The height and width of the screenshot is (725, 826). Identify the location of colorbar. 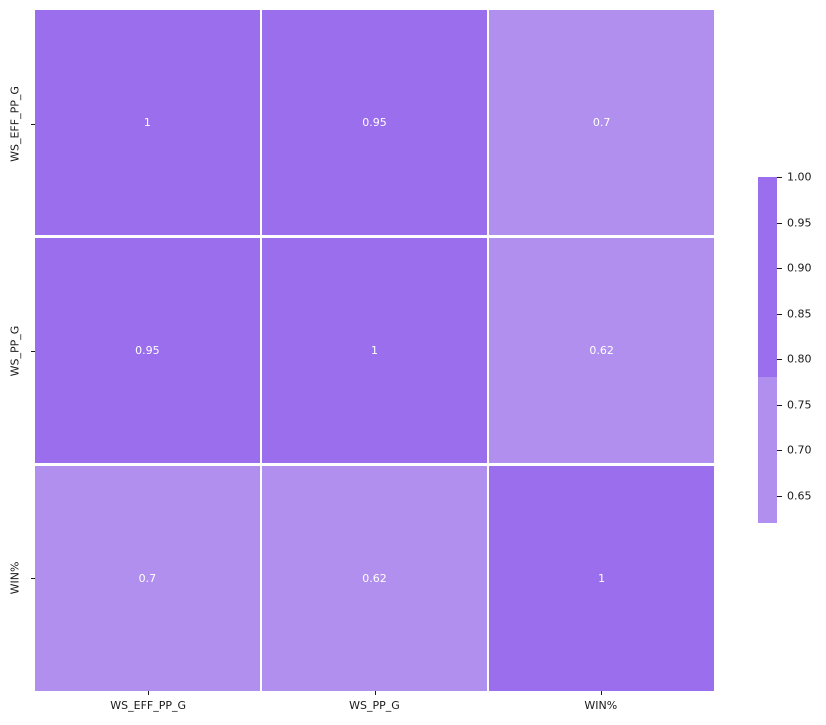
(767, 350).